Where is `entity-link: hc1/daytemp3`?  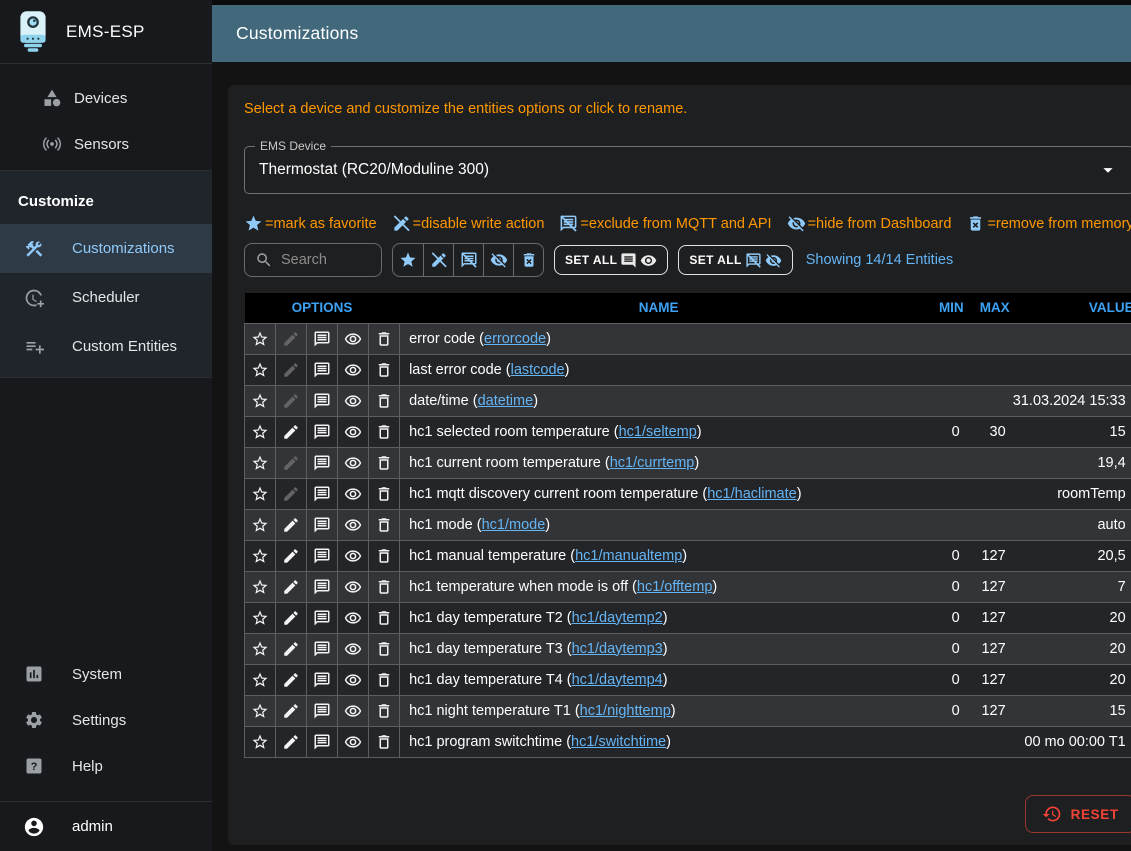
entity-link: hc1/daytemp3 is located at coordinates (617, 648).